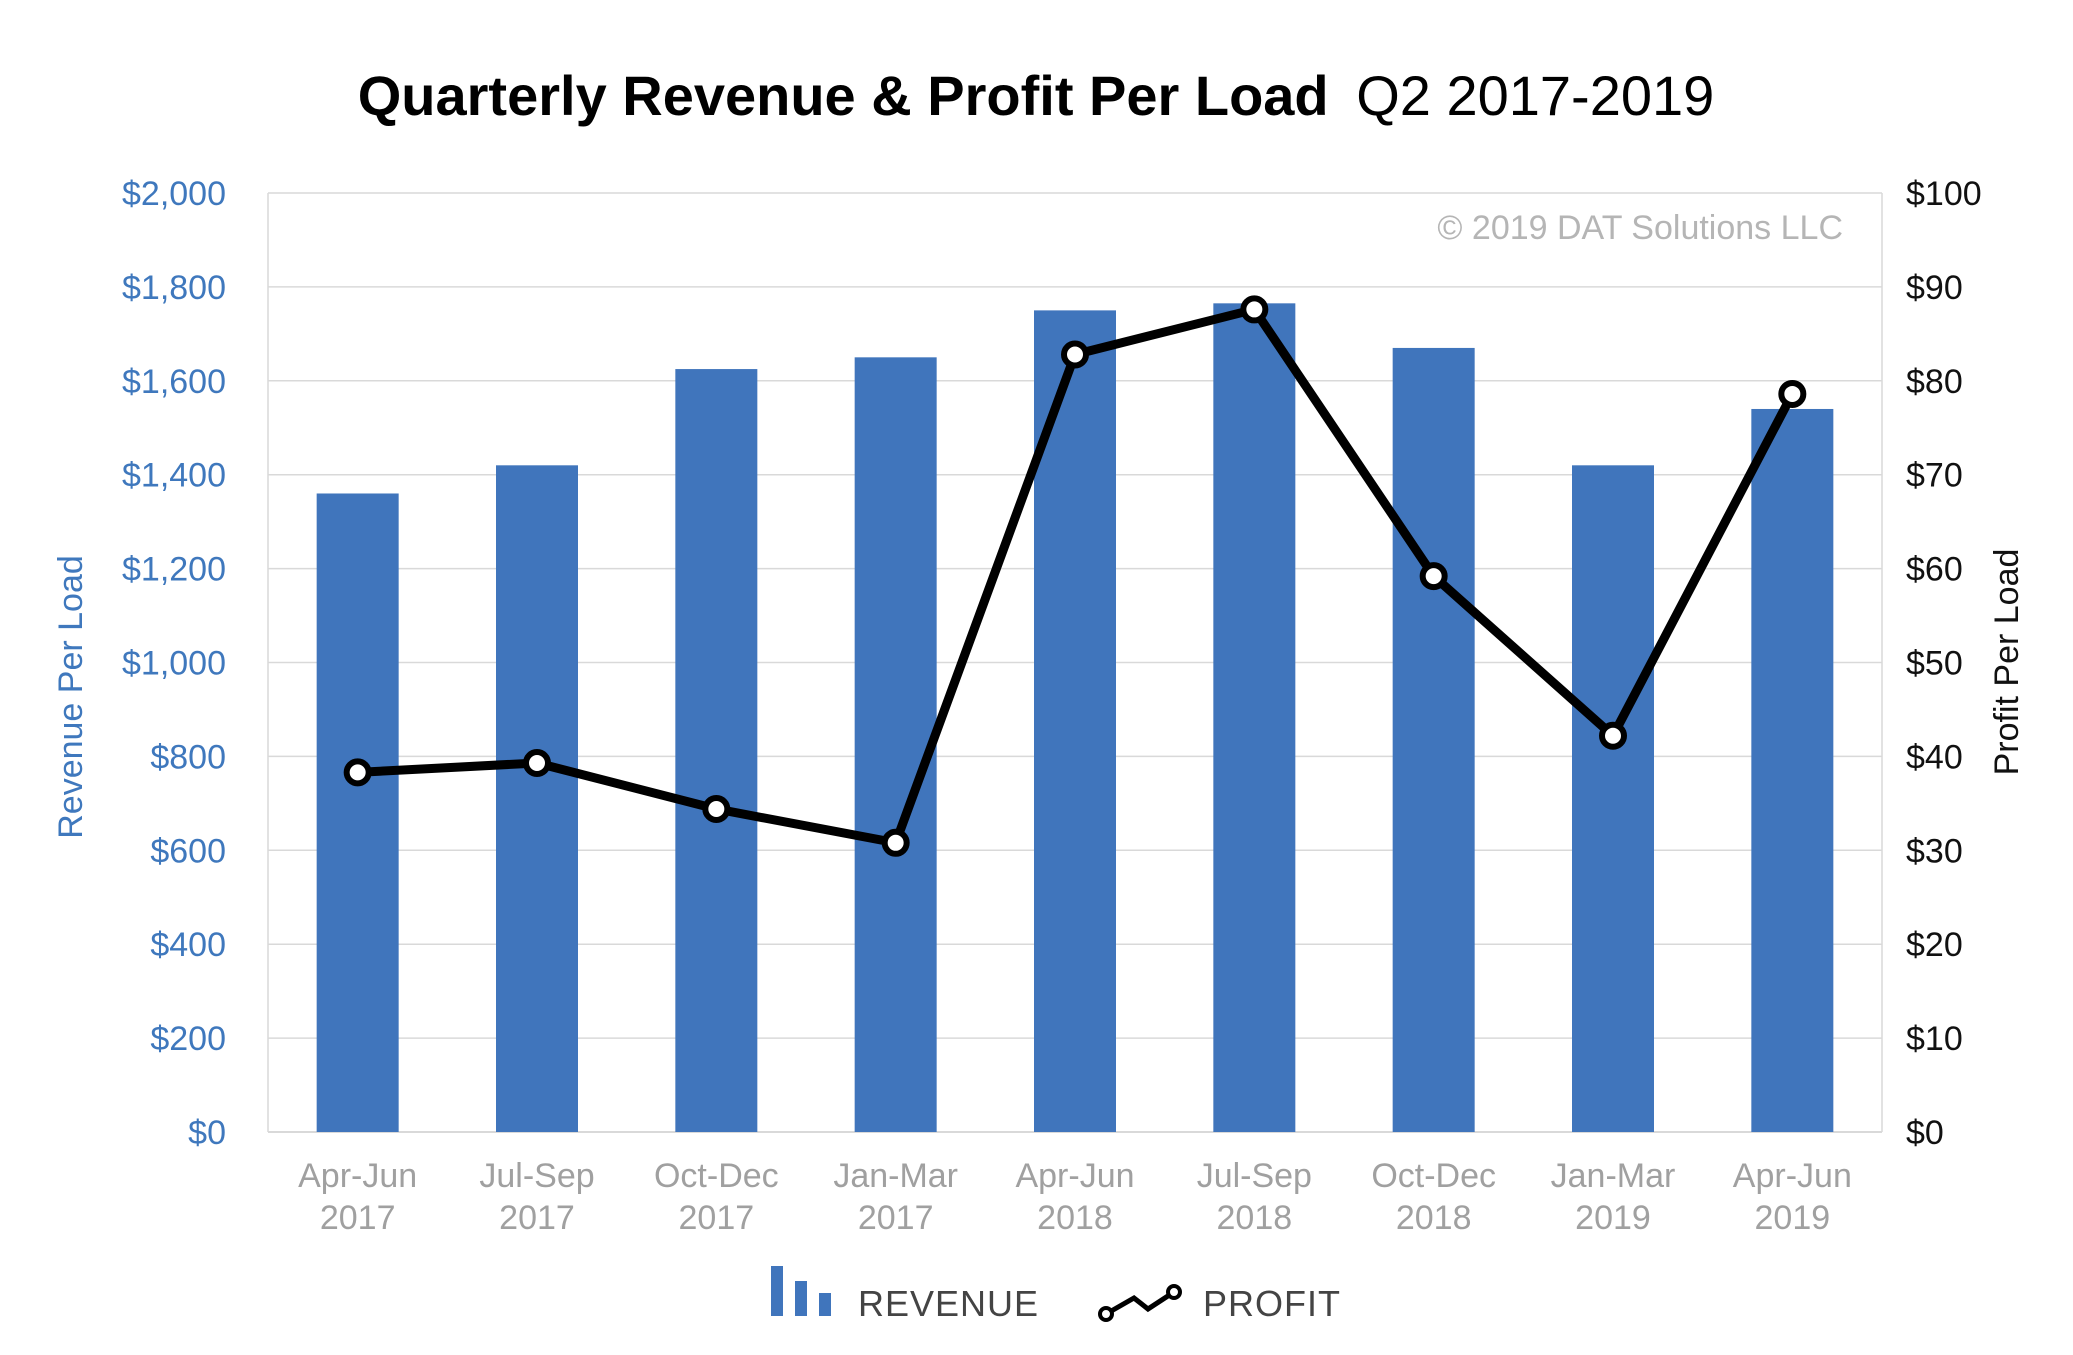  Describe the element at coordinates (1934, 570) in the screenshot. I see `right-axis-tick-label: $60` at that location.